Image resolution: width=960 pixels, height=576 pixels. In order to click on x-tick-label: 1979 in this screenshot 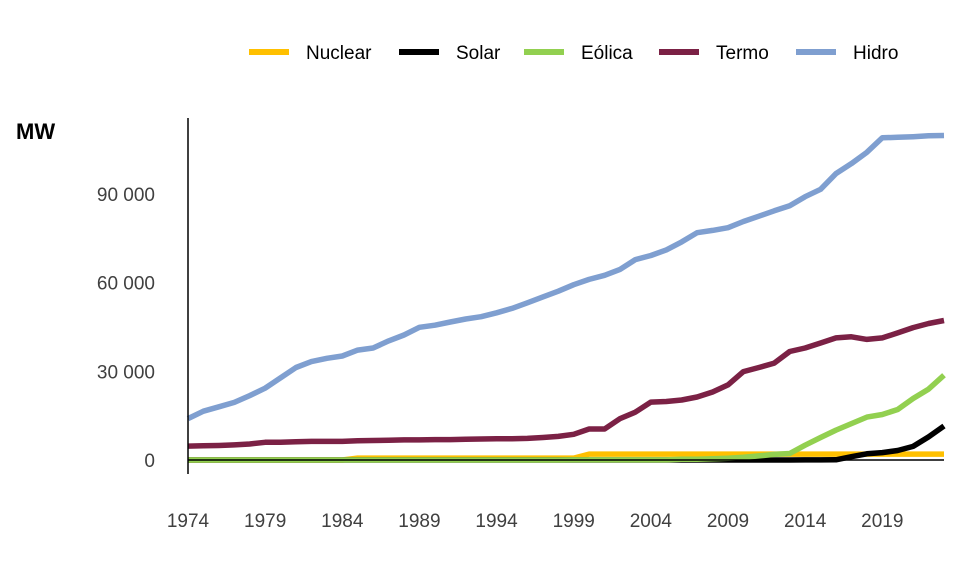, I will do `click(265, 521)`.